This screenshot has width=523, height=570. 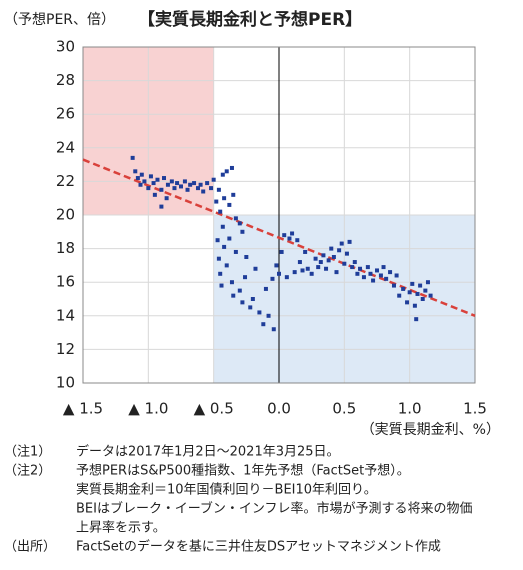 I want to click on note-label: （注2）, so click(x=27, y=471).